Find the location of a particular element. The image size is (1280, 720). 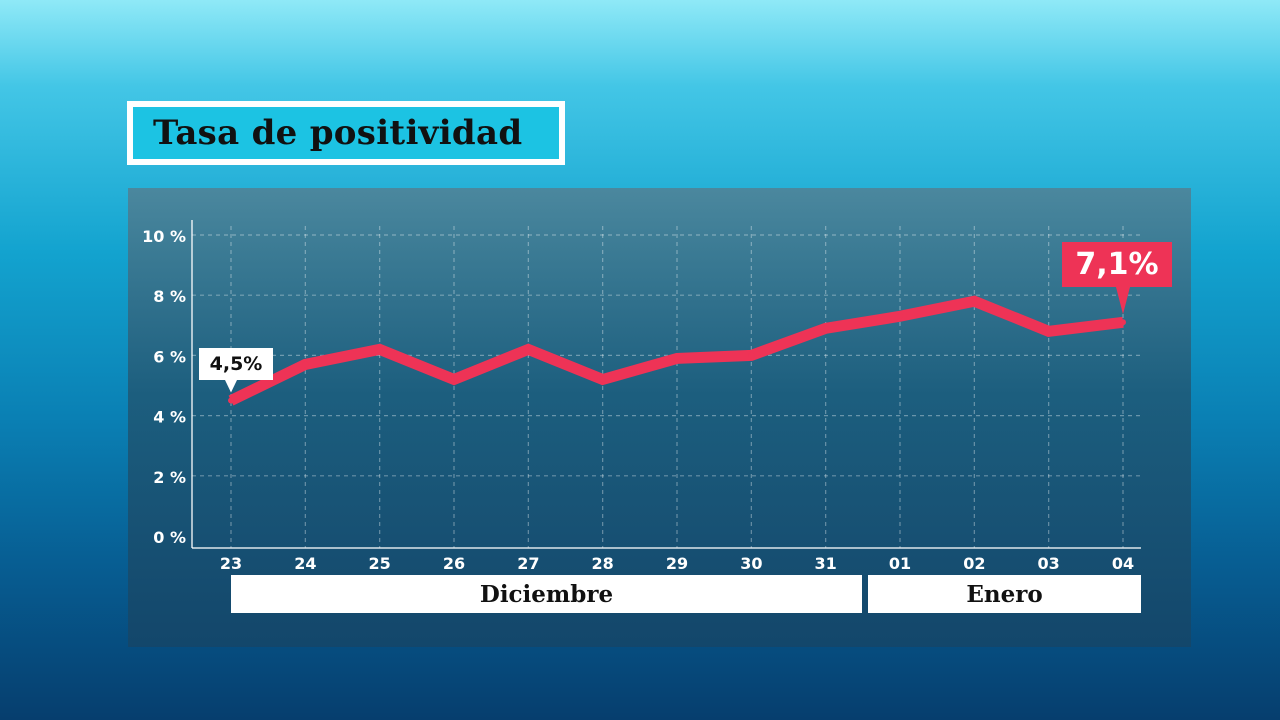

month-label-diciembre: Diciembre is located at coordinates (546, 594).